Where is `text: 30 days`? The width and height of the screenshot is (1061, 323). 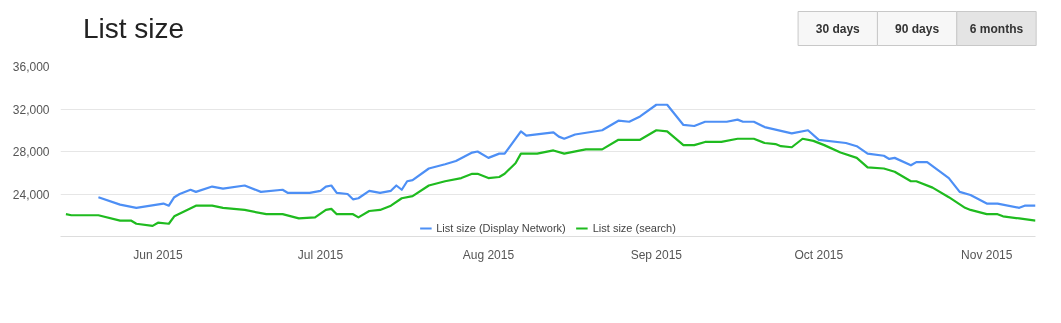
text: 30 days is located at coordinates (838, 28).